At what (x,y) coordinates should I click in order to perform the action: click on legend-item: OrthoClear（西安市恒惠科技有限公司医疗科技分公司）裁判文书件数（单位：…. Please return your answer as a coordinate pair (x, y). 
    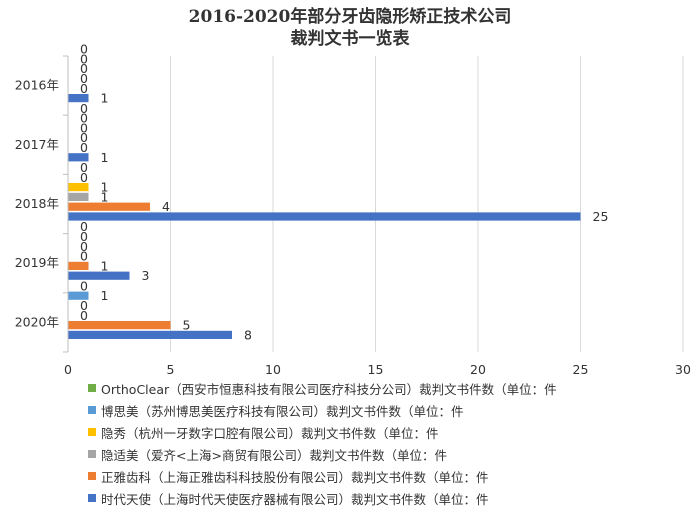
    Looking at the image, I should click on (388, 388).